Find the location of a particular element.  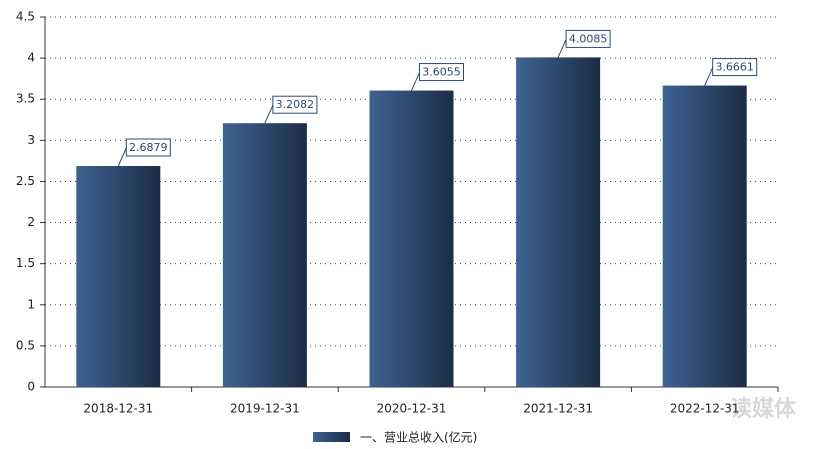

value-label: 2.6879 is located at coordinates (148, 147).